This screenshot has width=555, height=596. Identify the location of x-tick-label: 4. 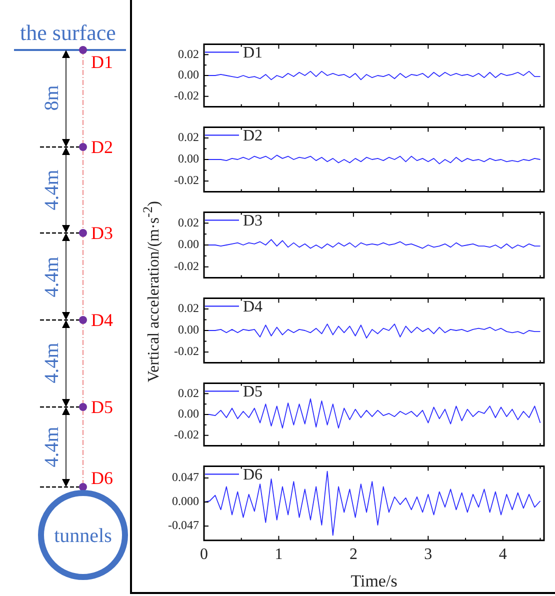
(502, 555).